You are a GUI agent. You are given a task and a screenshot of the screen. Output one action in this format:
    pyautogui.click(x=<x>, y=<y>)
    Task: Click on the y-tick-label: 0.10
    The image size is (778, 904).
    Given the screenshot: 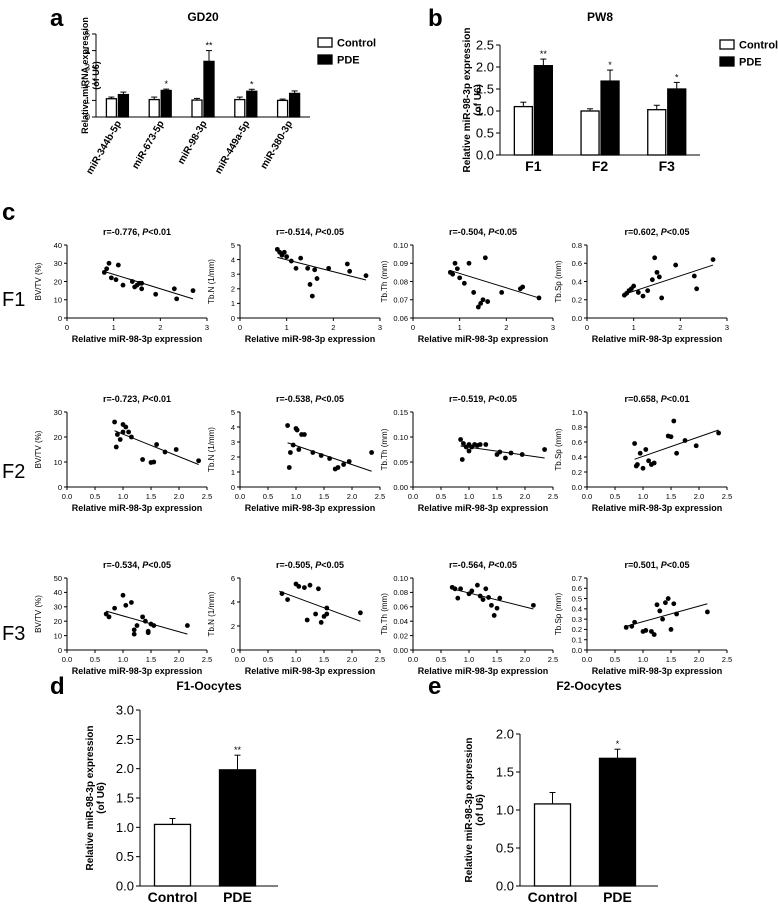 What is the action you would take?
    pyautogui.click(x=400, y=437)
    